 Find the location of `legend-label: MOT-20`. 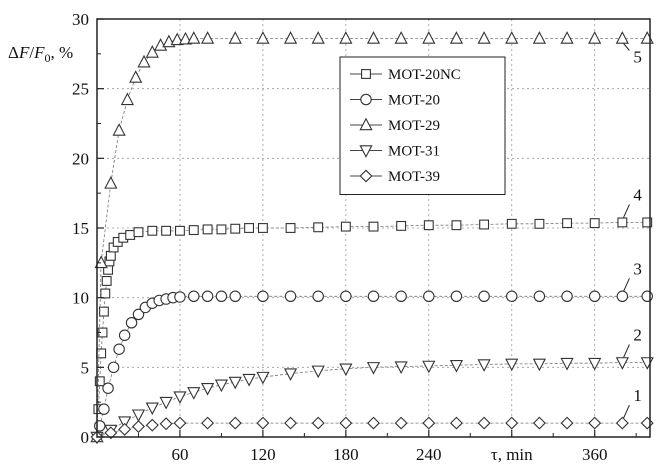

legend-label: MOT-20 is located at coordinates (414, 101).